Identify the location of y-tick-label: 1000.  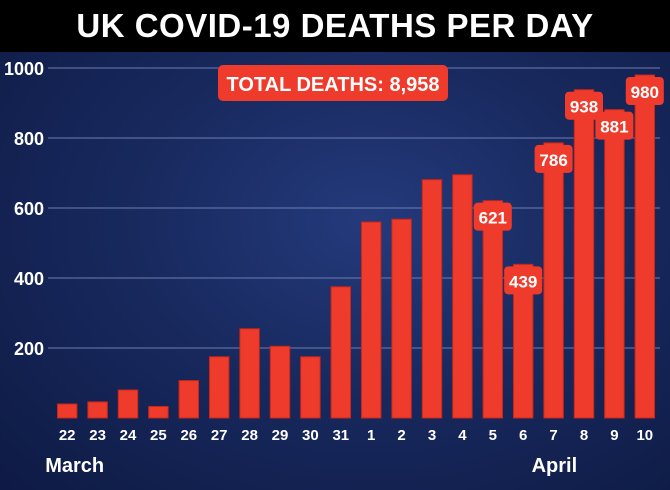
(24, 69).